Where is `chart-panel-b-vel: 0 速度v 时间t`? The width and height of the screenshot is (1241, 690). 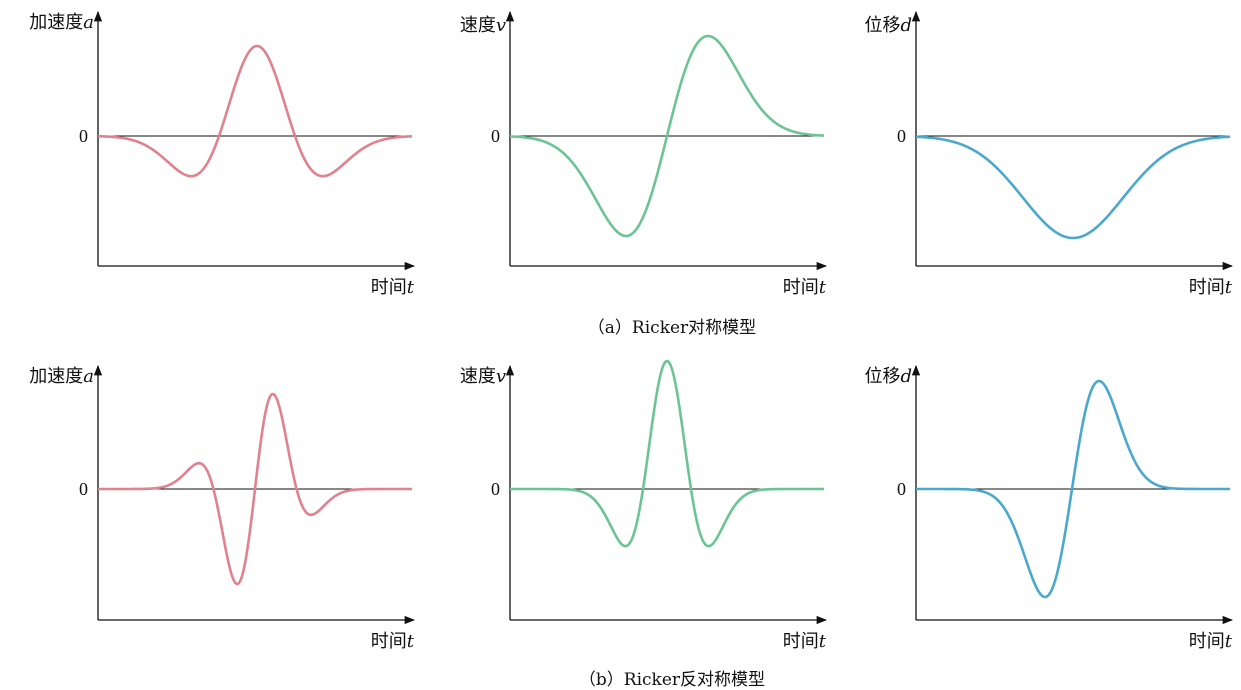 chart-panel-b-vel: 0 速度v 时间t is located at coordinates (643, 506).